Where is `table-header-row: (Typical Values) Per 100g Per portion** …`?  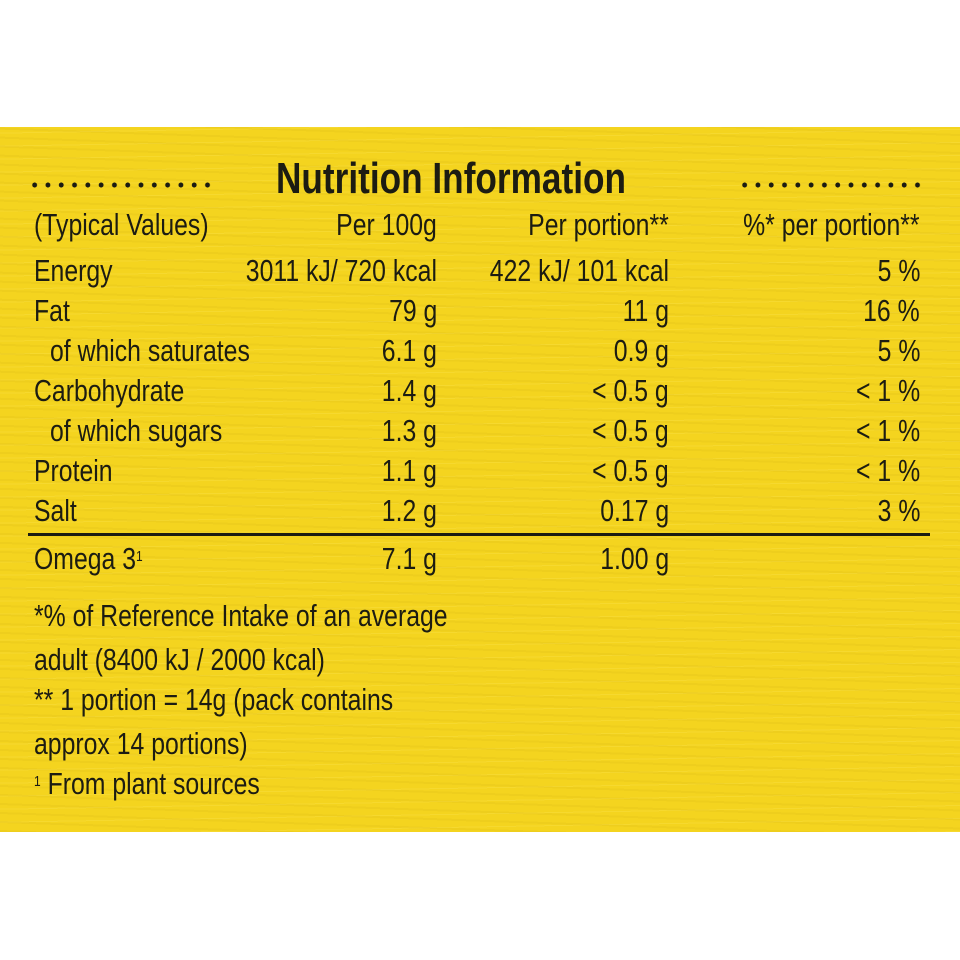
table-header-row: (Typical Values) Per 100g Per portion** … is located at coordinates (480, 225).